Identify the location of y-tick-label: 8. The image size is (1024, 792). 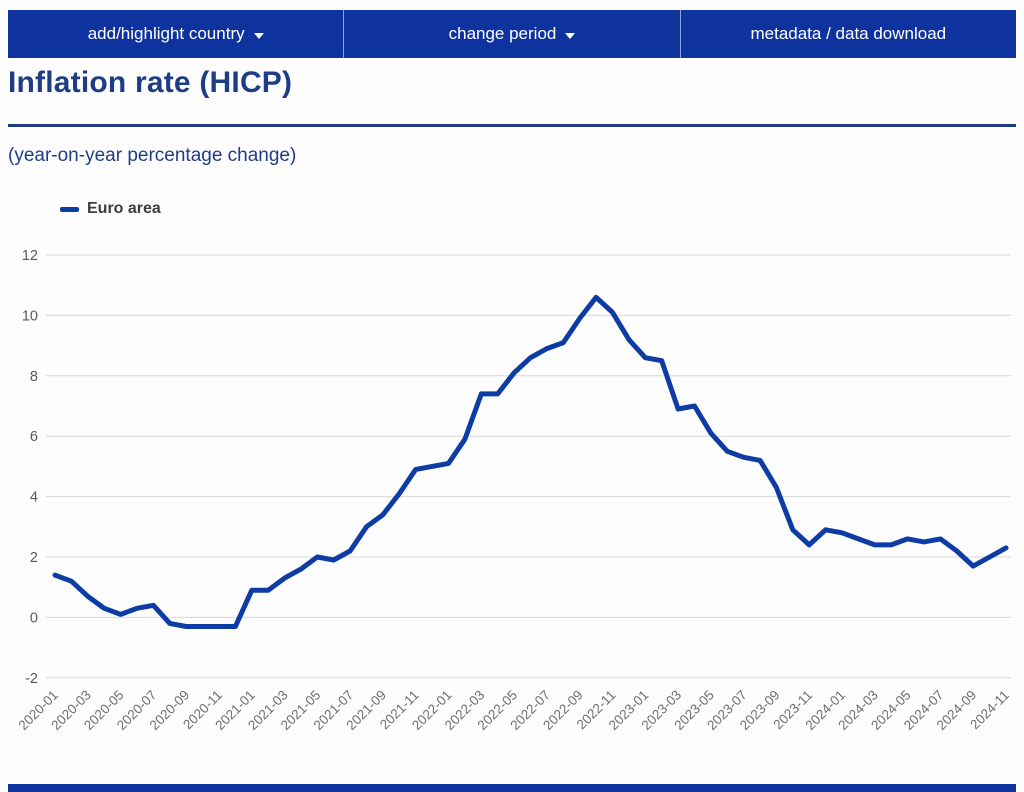
(34, 377).